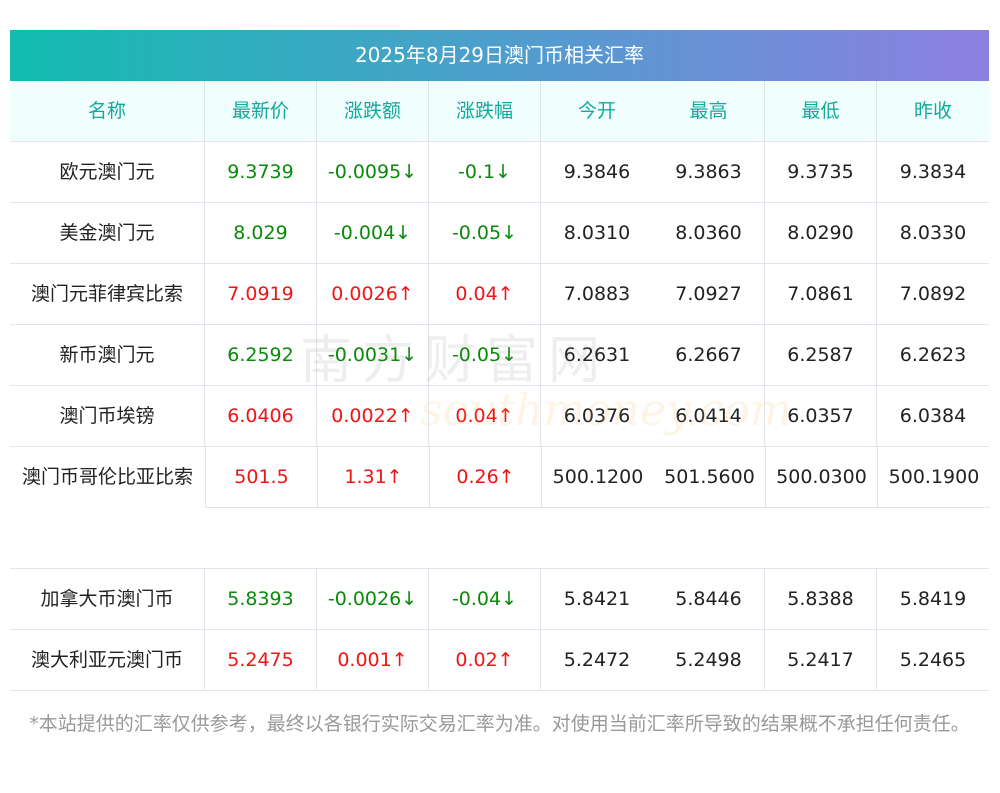 This screenshot has height=793, width=1000. I want to click on cell-name: 澳门币哥伦比亚比索, so click(107, 477).